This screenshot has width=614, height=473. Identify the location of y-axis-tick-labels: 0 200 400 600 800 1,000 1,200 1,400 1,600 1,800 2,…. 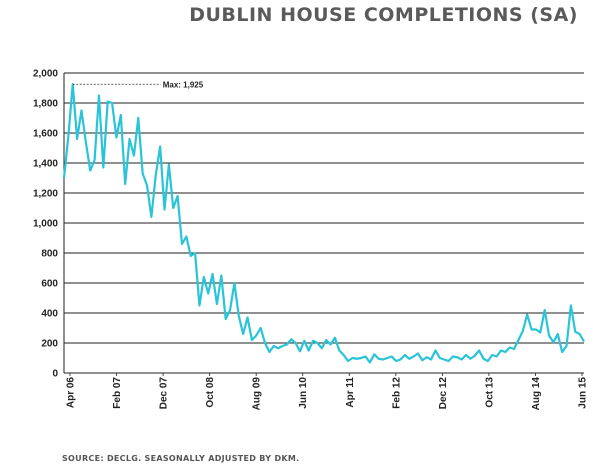
(45, 224).